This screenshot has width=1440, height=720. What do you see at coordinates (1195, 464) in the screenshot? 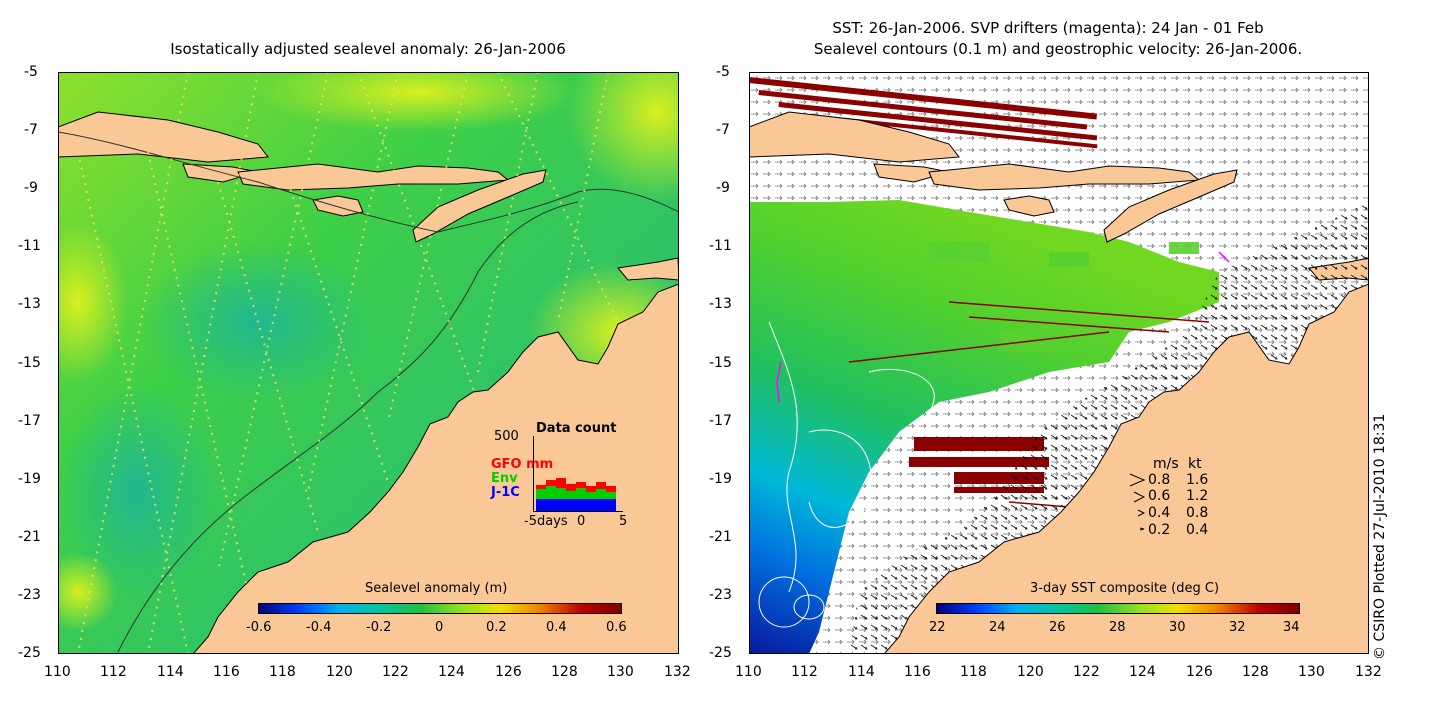
I see `speed-legend-header-kt: kt` at bounding box center [1195, 464].